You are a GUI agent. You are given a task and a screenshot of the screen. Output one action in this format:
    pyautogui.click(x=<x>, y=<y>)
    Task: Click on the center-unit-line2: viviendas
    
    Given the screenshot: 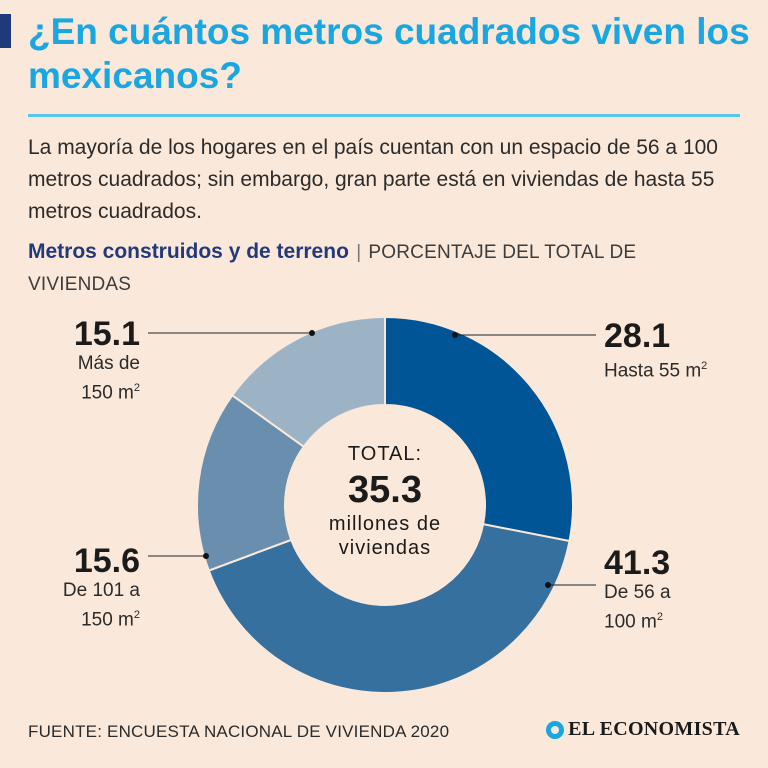 What is the action you would take?
    pyautogui.click(x=385, y=548)
    